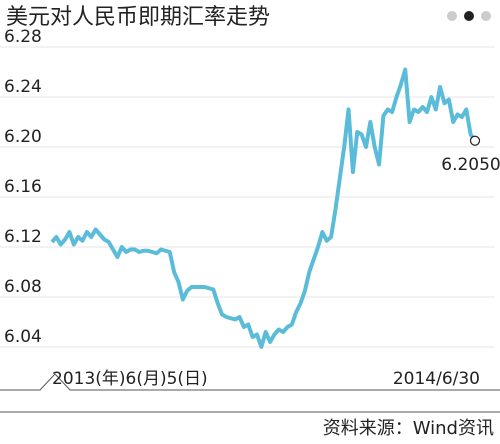  What do you see at coordinates (23, 237) in the screenshot?
I see `y-tick-label: 6.12` at bounding box center [23, 237].